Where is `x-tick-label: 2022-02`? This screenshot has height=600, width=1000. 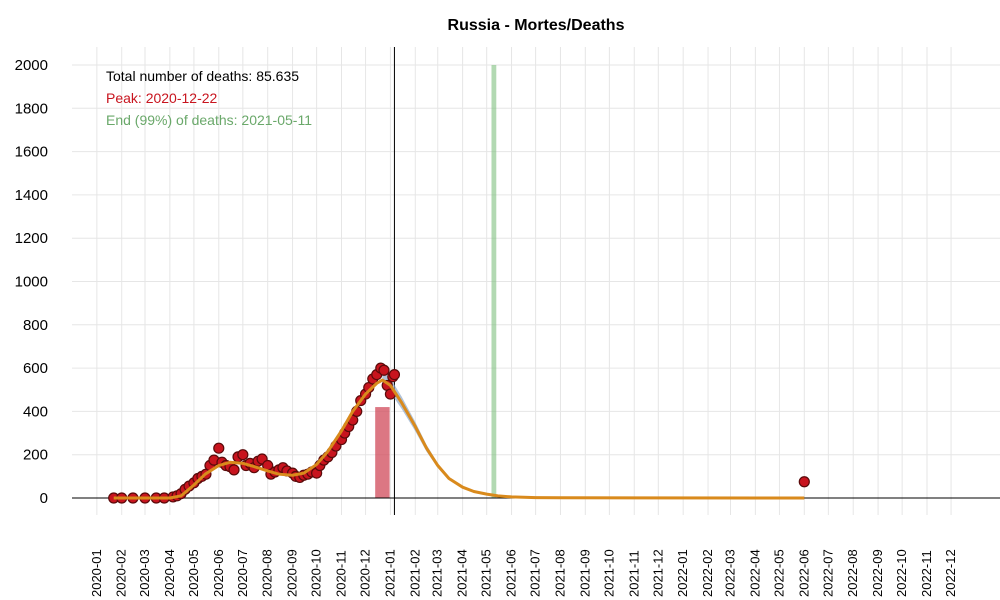
x-tick-label: 2022-02 is located at coordinates (707, 573).